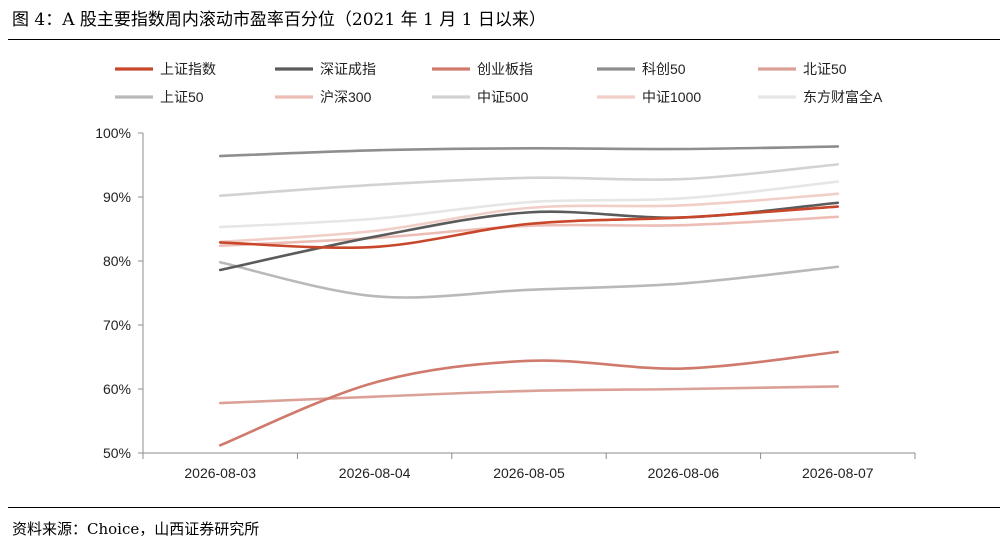 The height and width of the screenshot is (548, 1007). I want to click on x-tick-label: 2026-08-07, so click(838, 473).